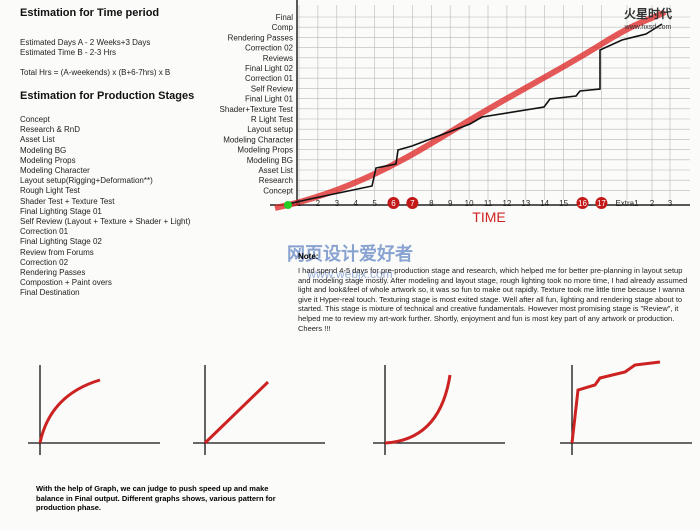 The image size is (700, 531). I want to click on x-label: 7, so click(412, 203).